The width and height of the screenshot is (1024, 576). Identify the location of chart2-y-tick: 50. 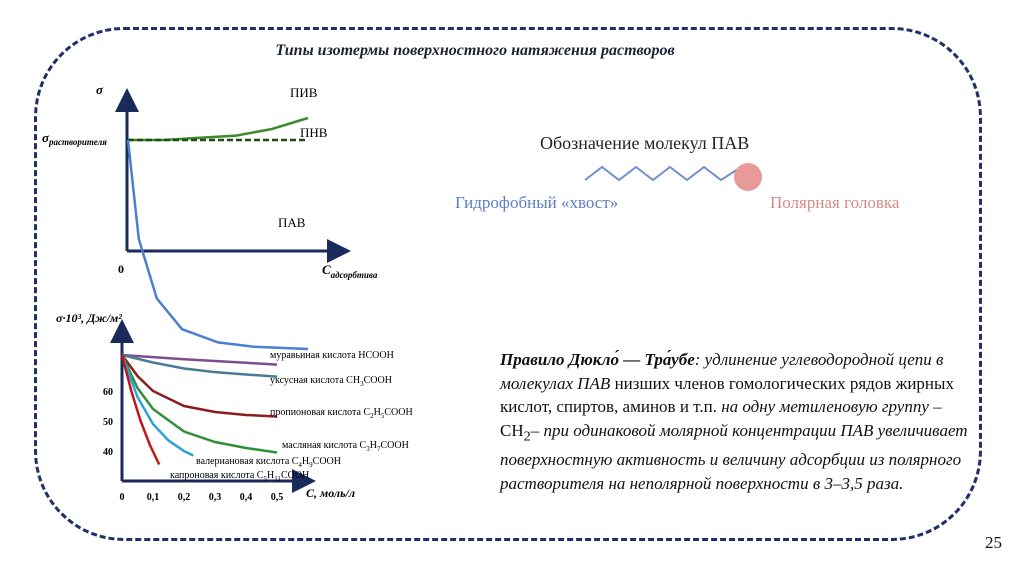
(108, 422).